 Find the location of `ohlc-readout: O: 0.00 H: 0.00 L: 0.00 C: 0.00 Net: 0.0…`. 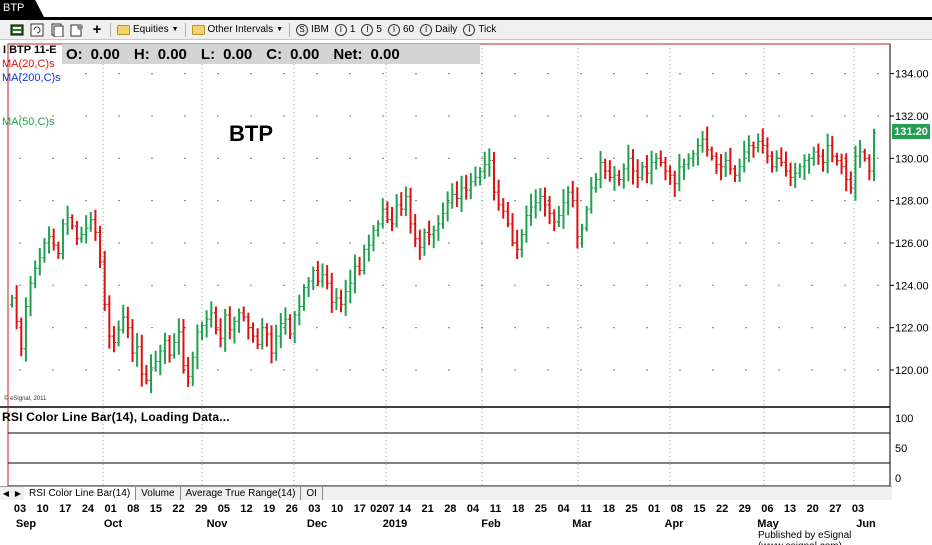

ohlc-readout: O: 0.00 H: 0.00 L: 0.00 C: 0.00 Net: 0.0… is located at coordinates (271, 54).